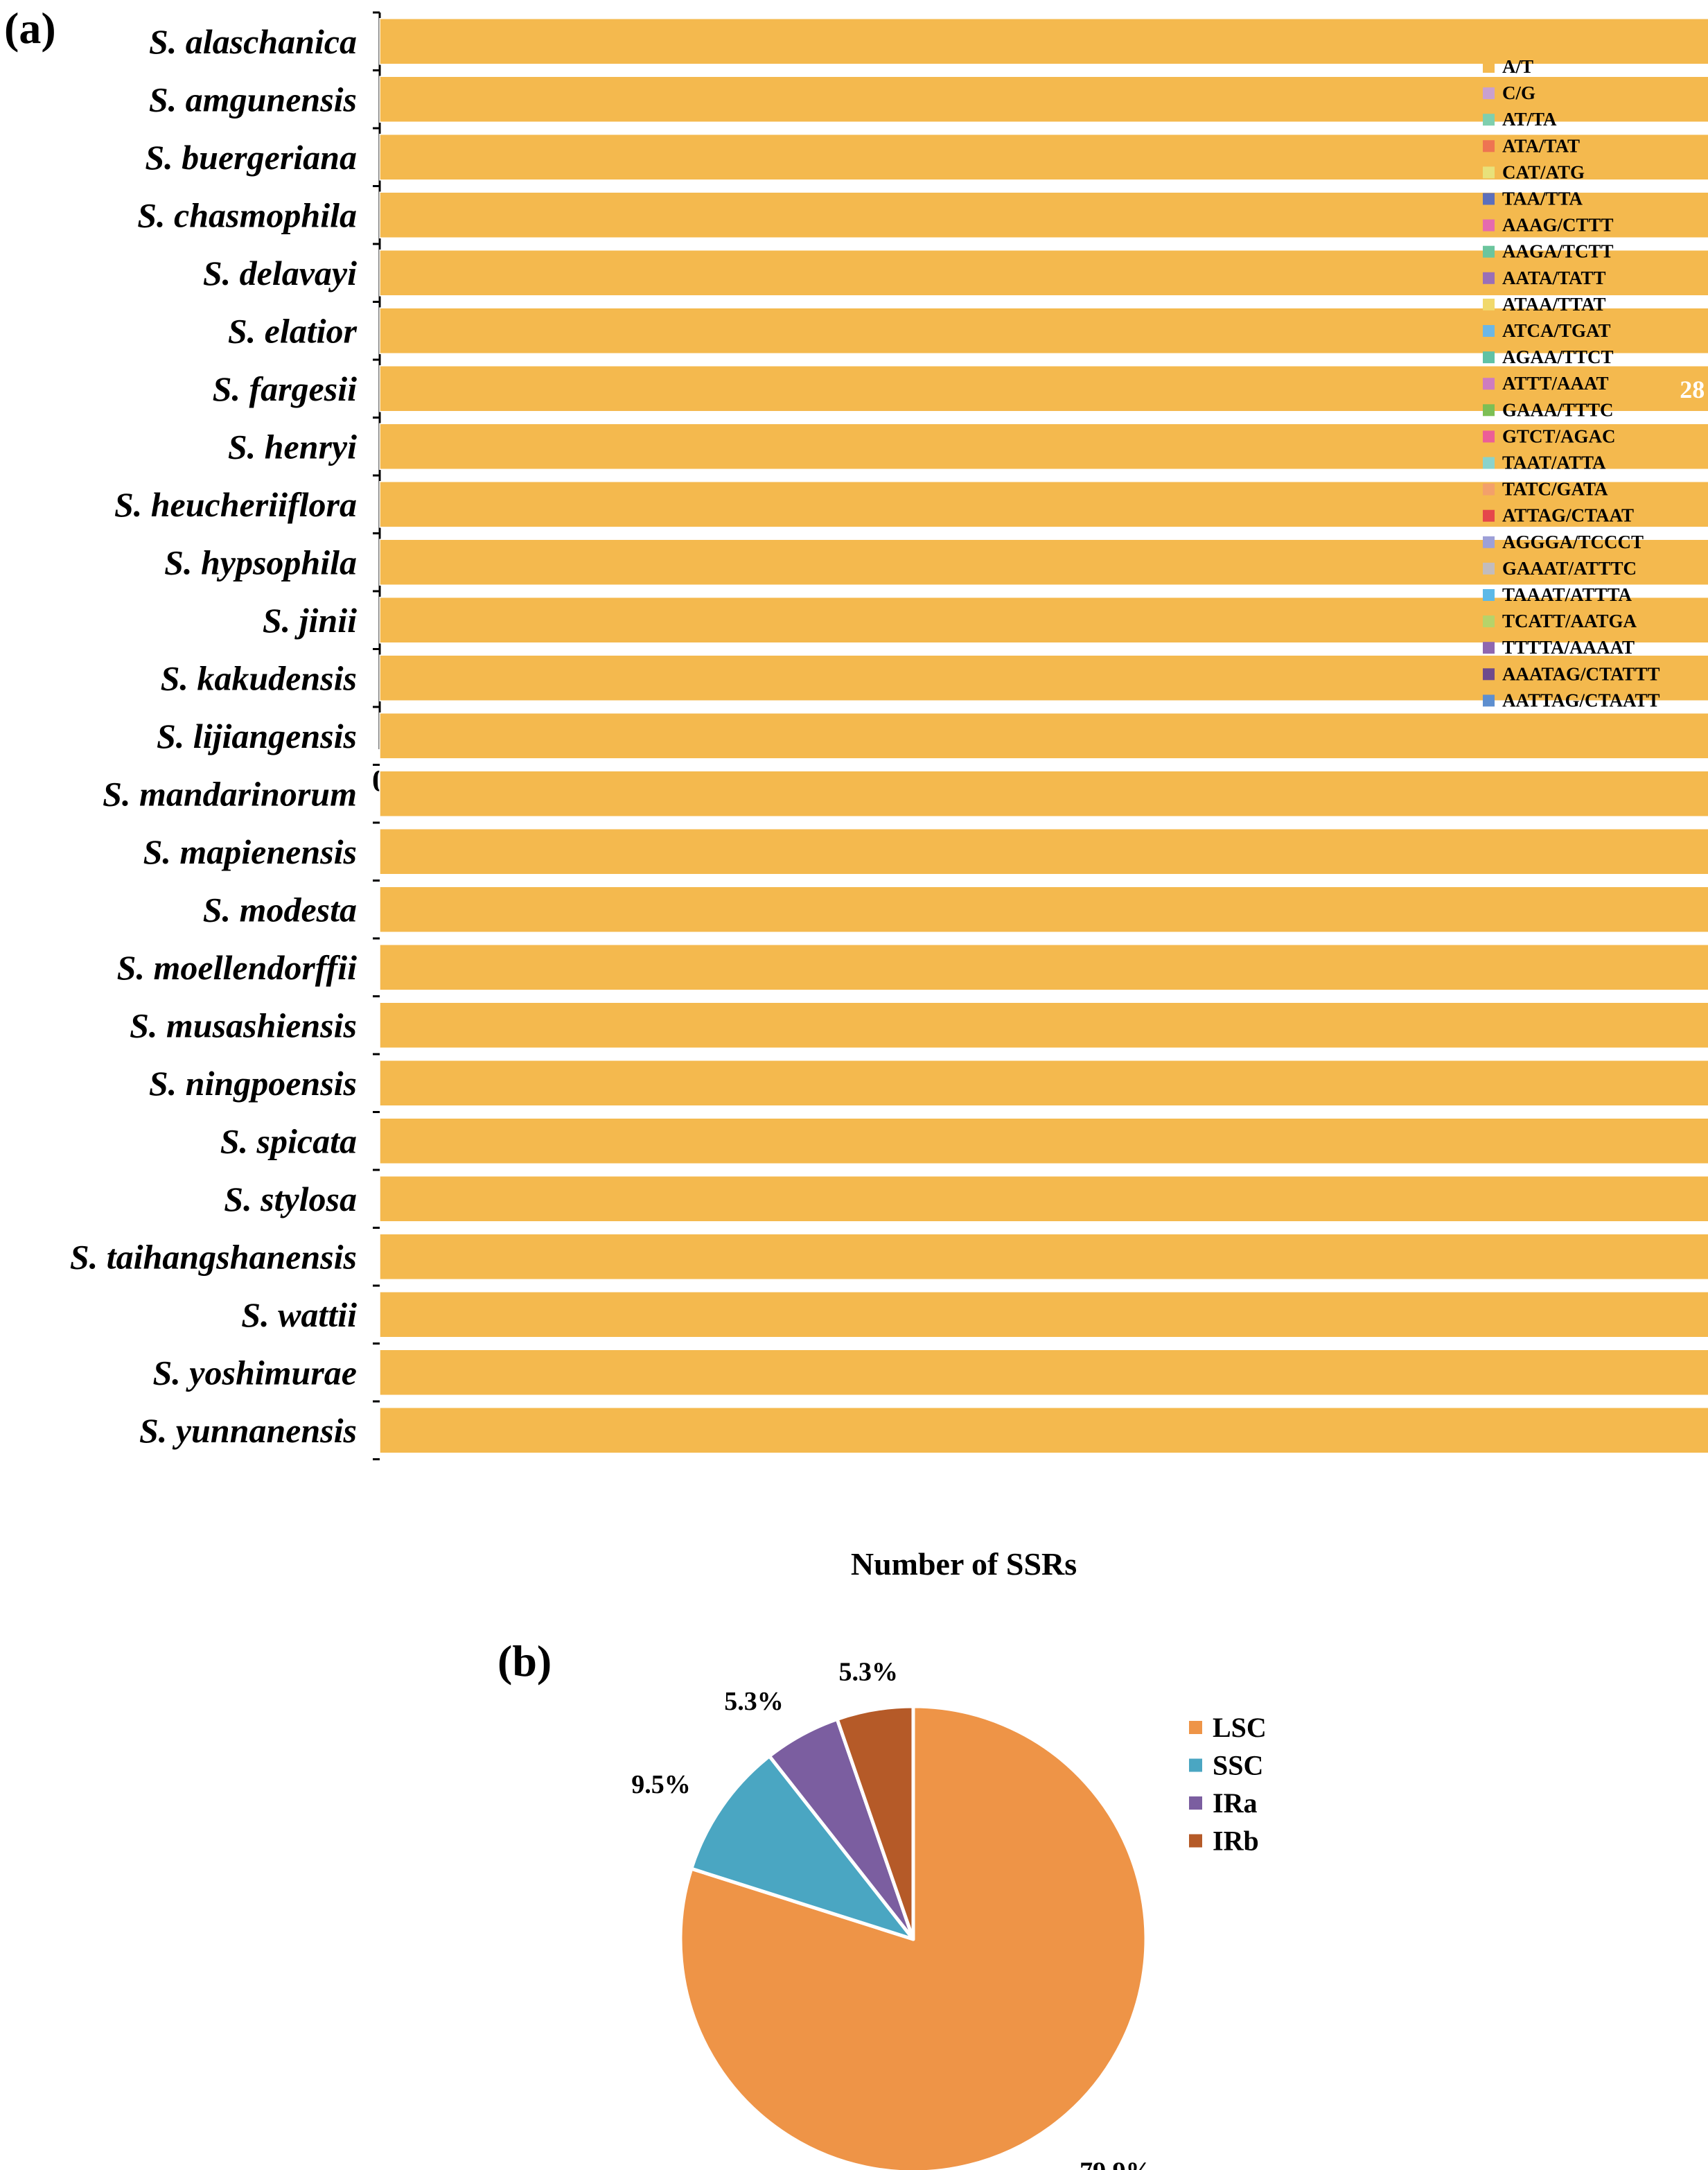  What do you see at coordinates (247, 214) in the screenshot?
I see `species-label: S. chasmophila` at bounding box center [247, 214].